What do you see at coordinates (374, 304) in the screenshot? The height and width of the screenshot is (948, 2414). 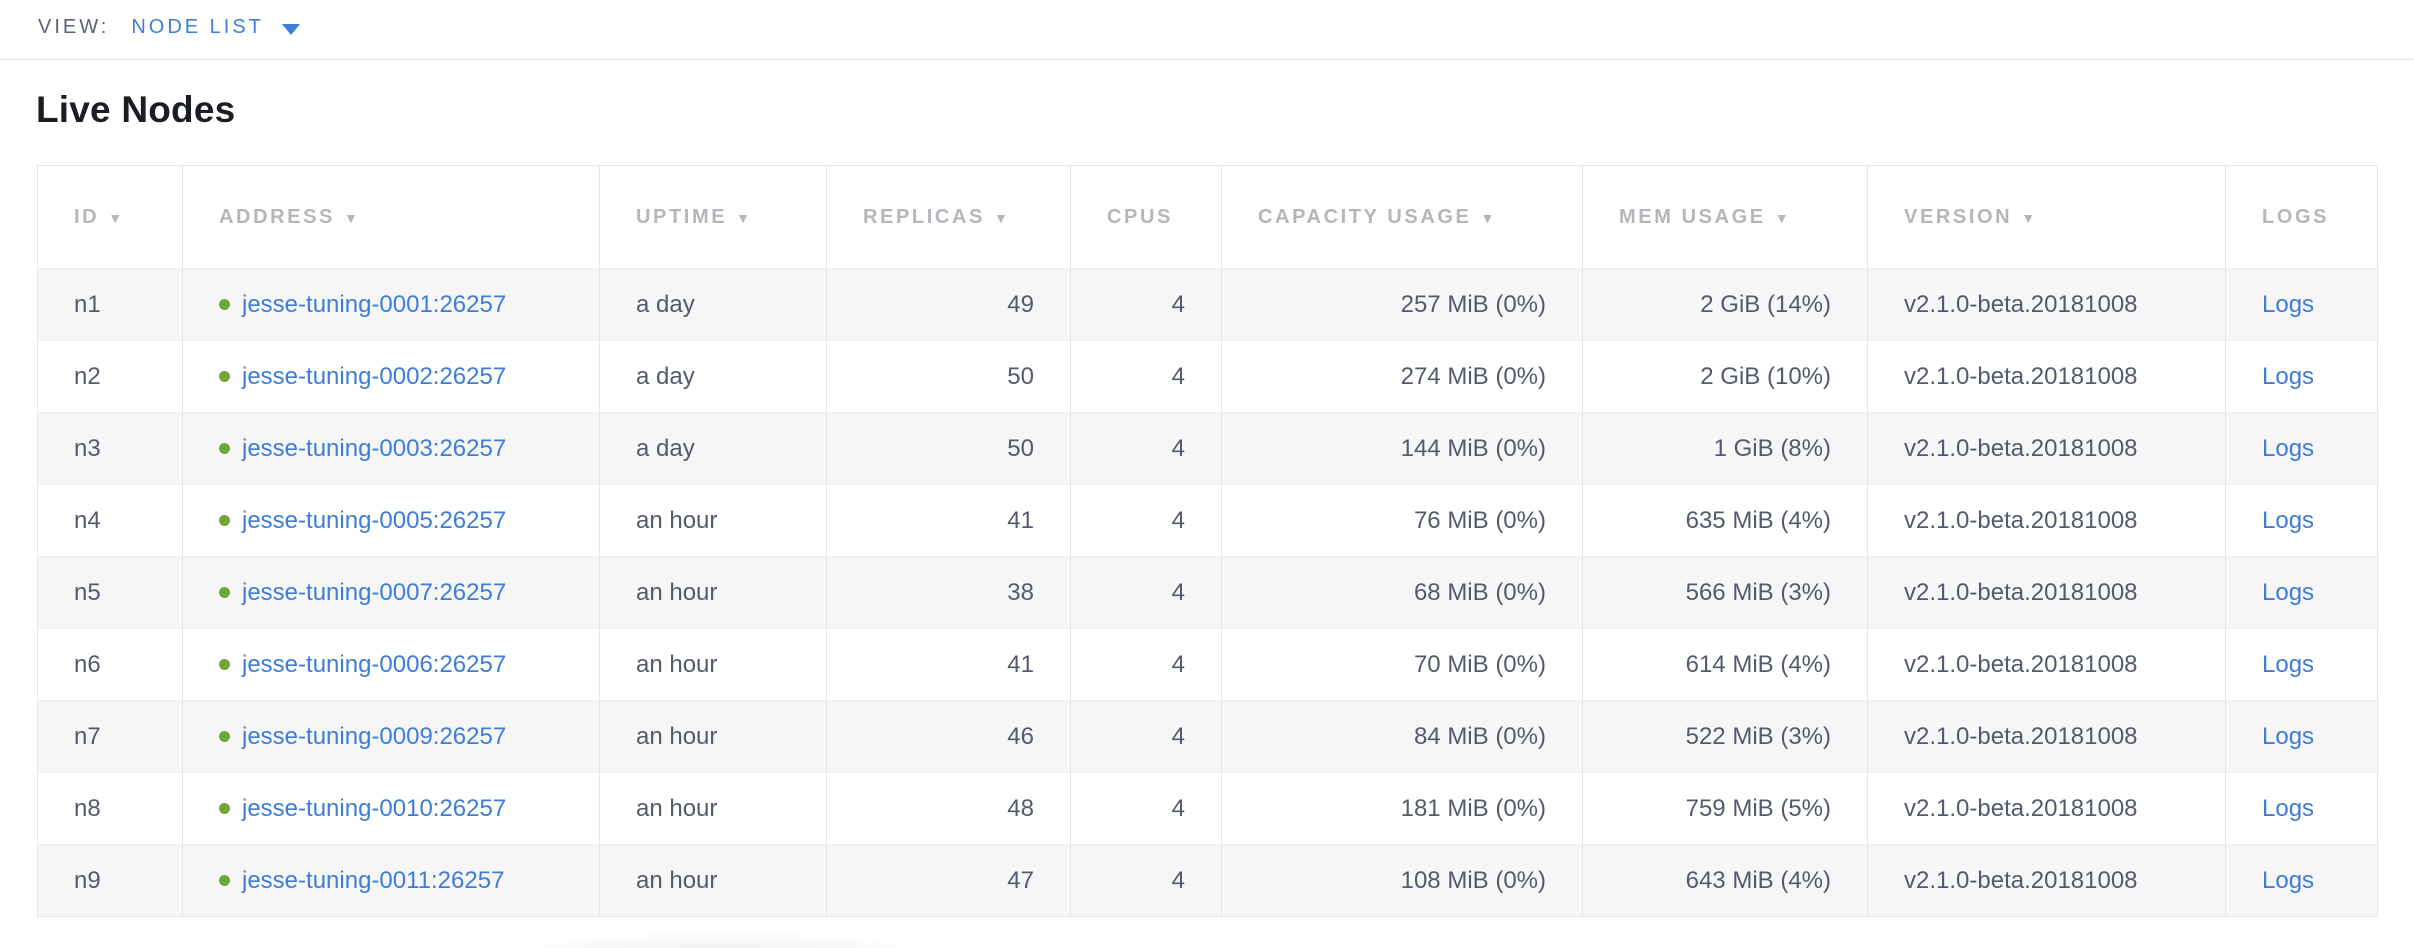 I see `node-address-link: jesse-tuning-0001:26257` at bounding box center [374, 304].